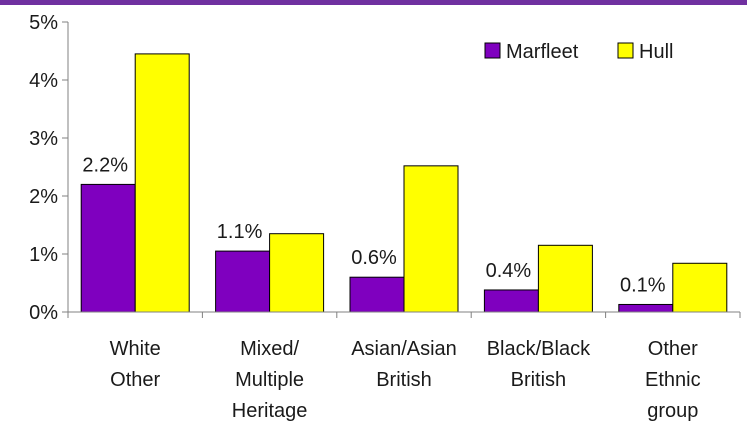 The width and height of the screenshot is (747, 427). I want to click on y-tick-label: 5%, so click(43, 23).